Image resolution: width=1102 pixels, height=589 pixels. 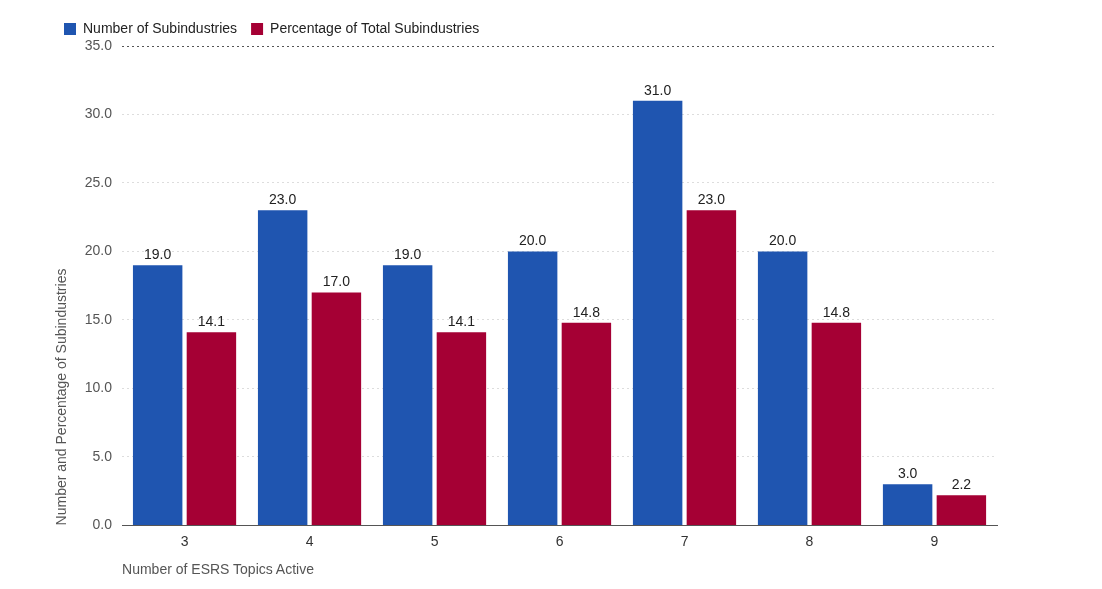 I want to click on x-axis-title: Number of ESRS Topics Active, so click(x=218, y=569).